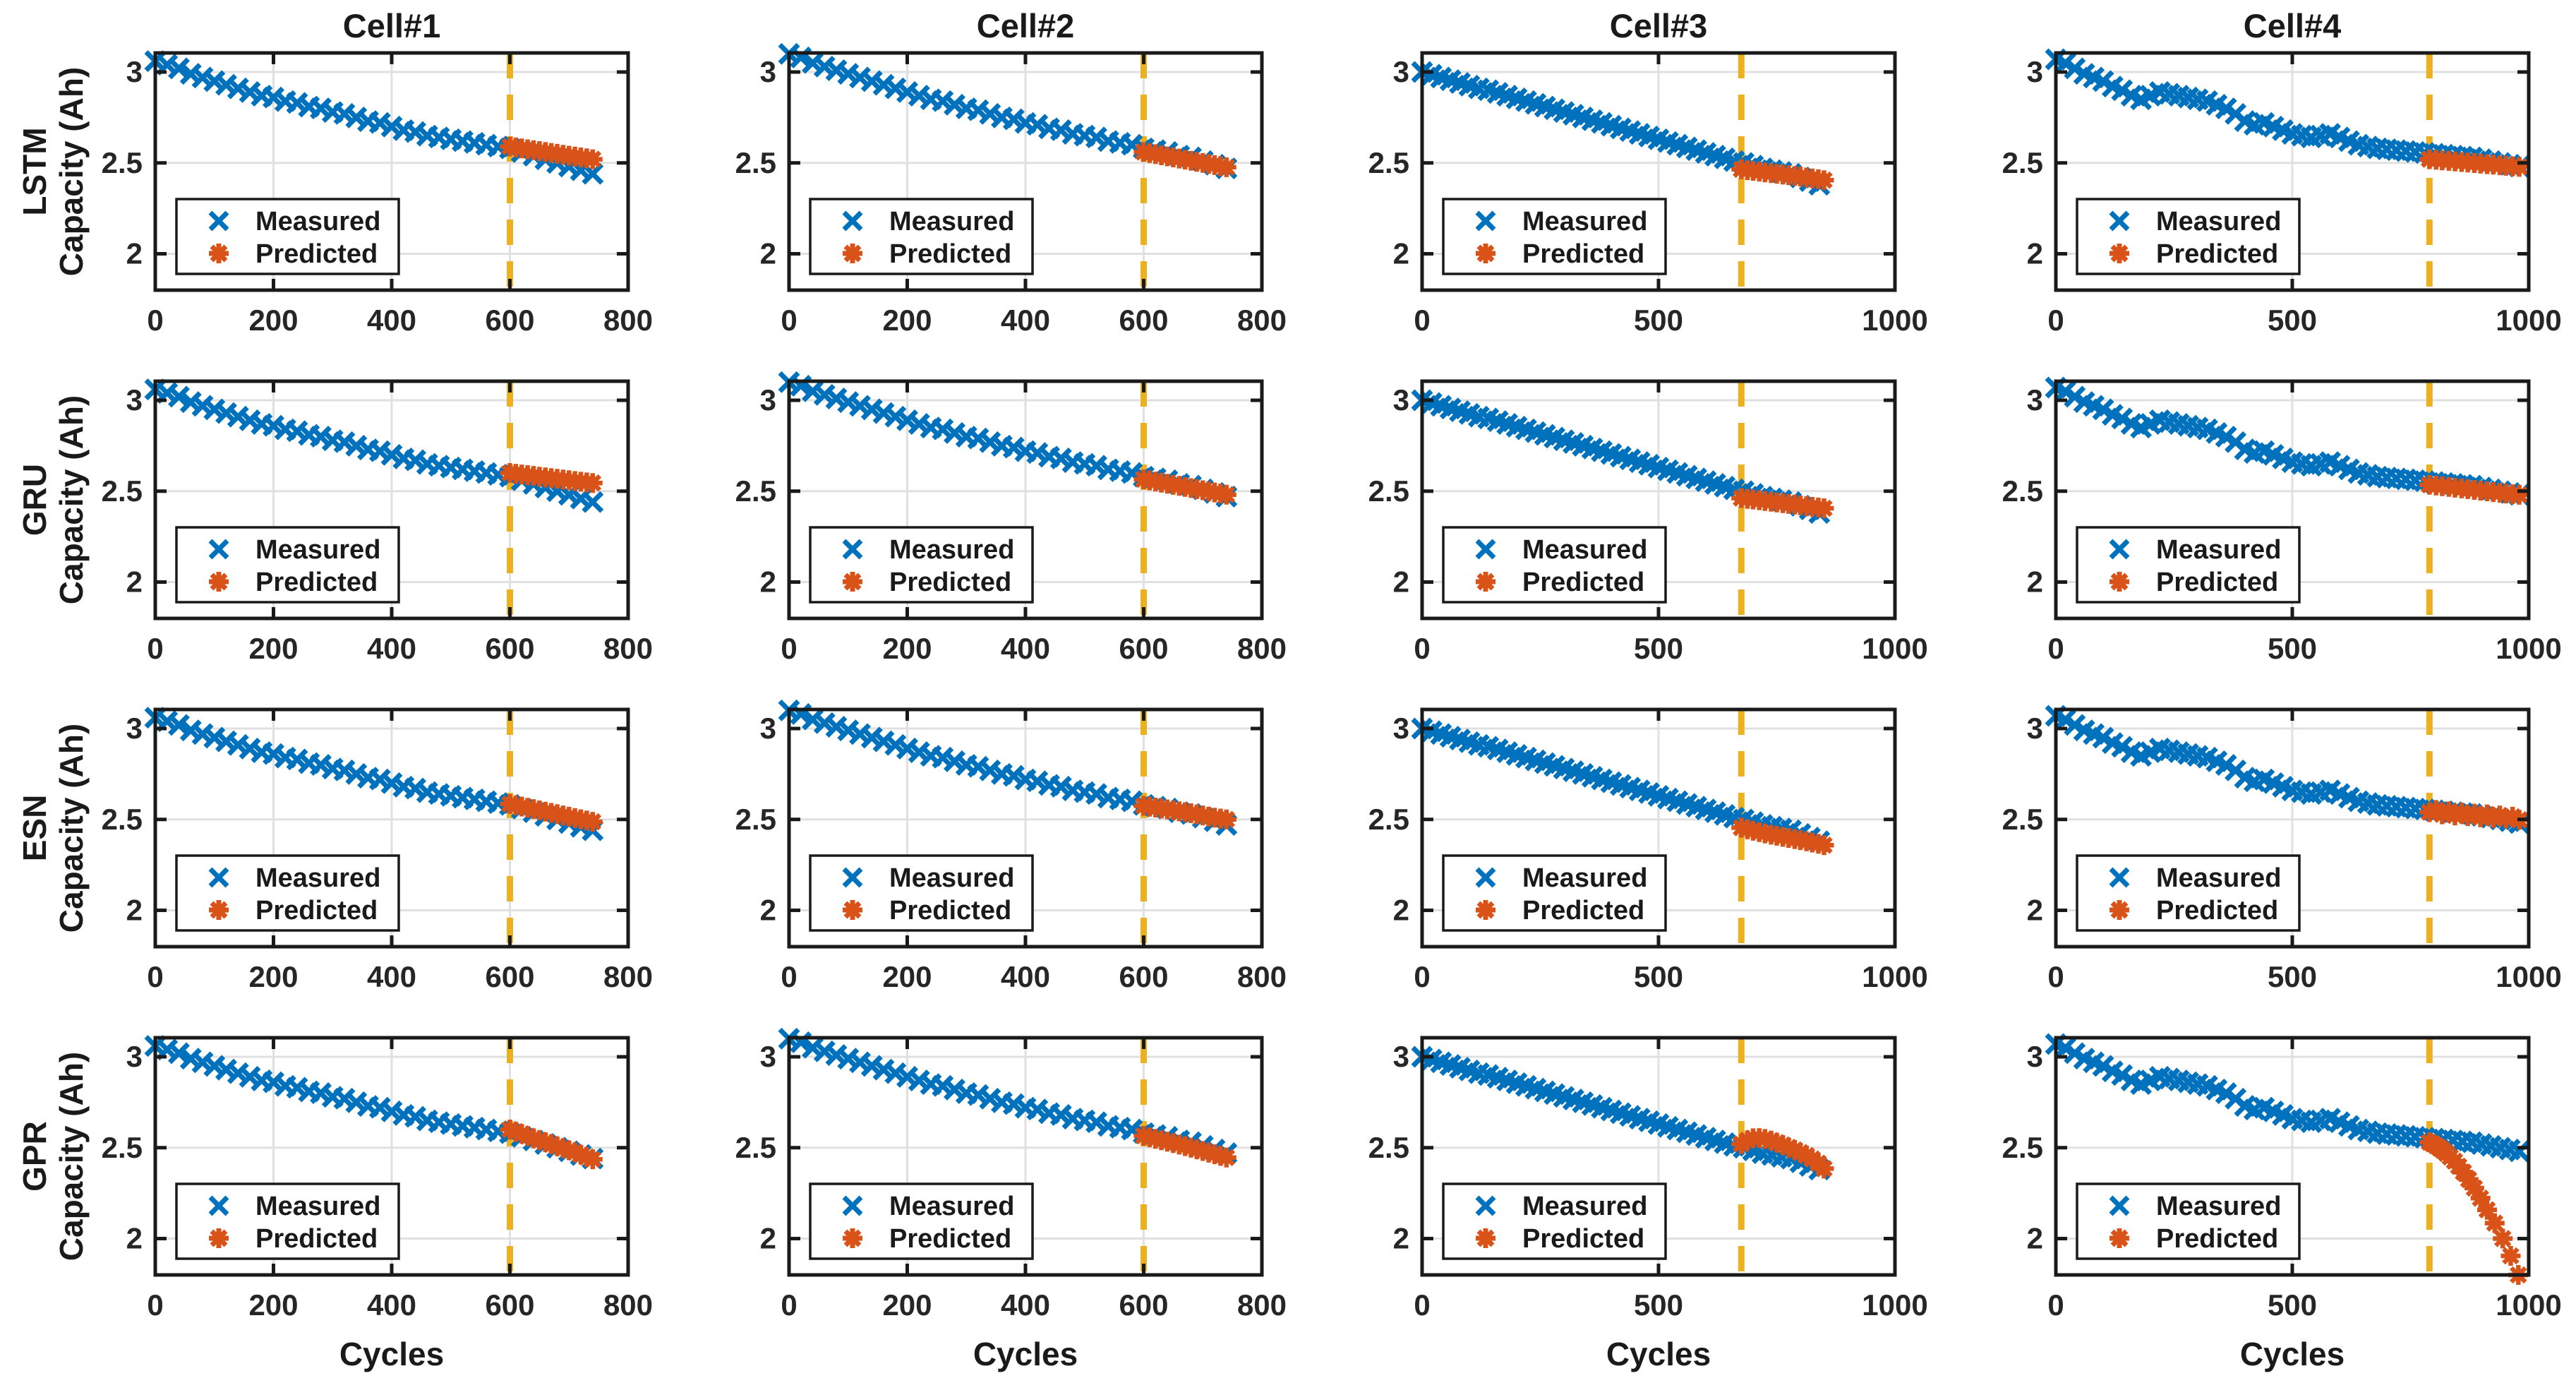 The width and height of the screenshot is (2576, 1378). I want to click on row-model-label: ESN, so click(34, 829).